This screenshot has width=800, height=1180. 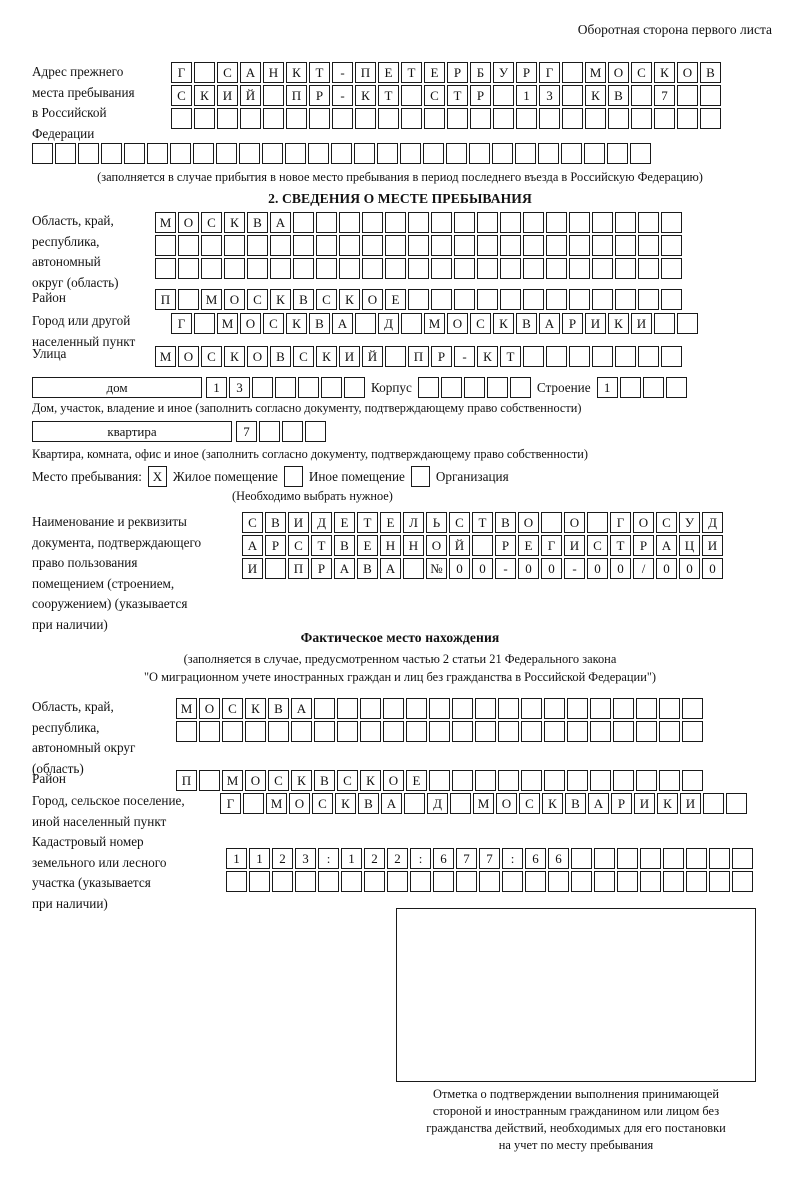 What do you see at coordinates (157, 476) in the screenshot?
I see `stay-type-checkbox-residential: Х` at bounding box center [157, 476].